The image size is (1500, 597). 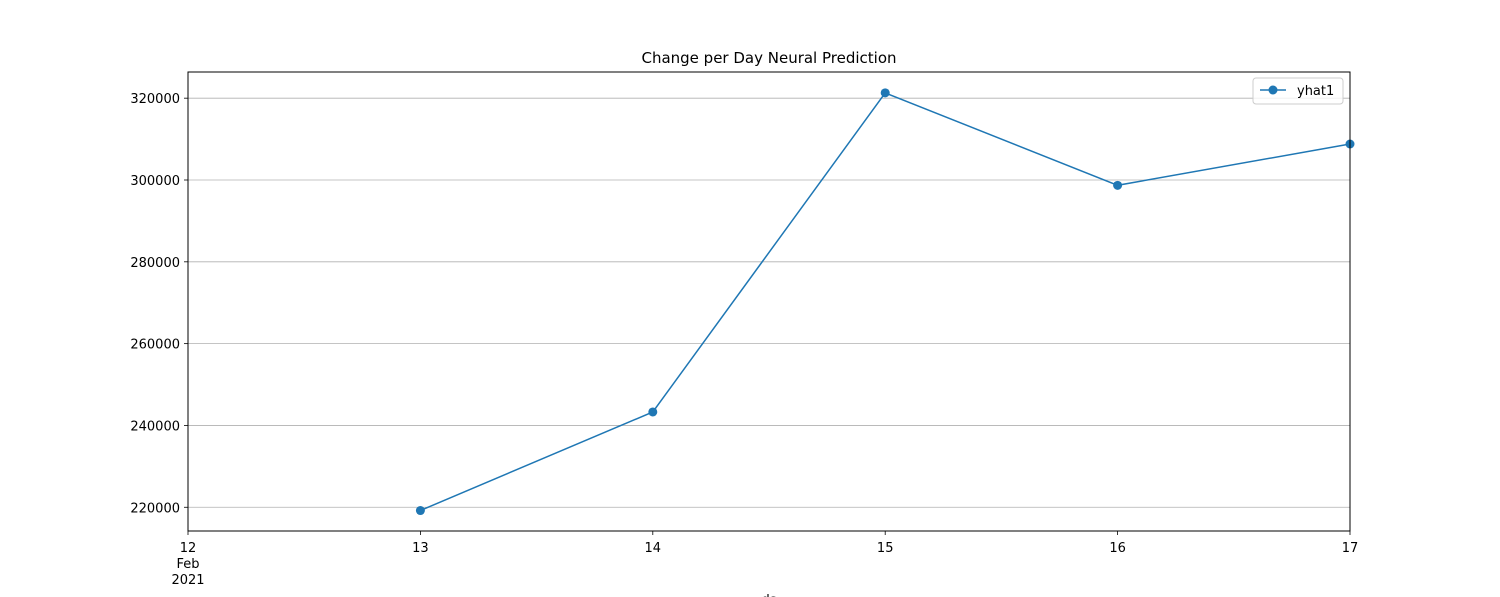 I want to click on y-tick-label: 320000, so click(x=155, y=99).